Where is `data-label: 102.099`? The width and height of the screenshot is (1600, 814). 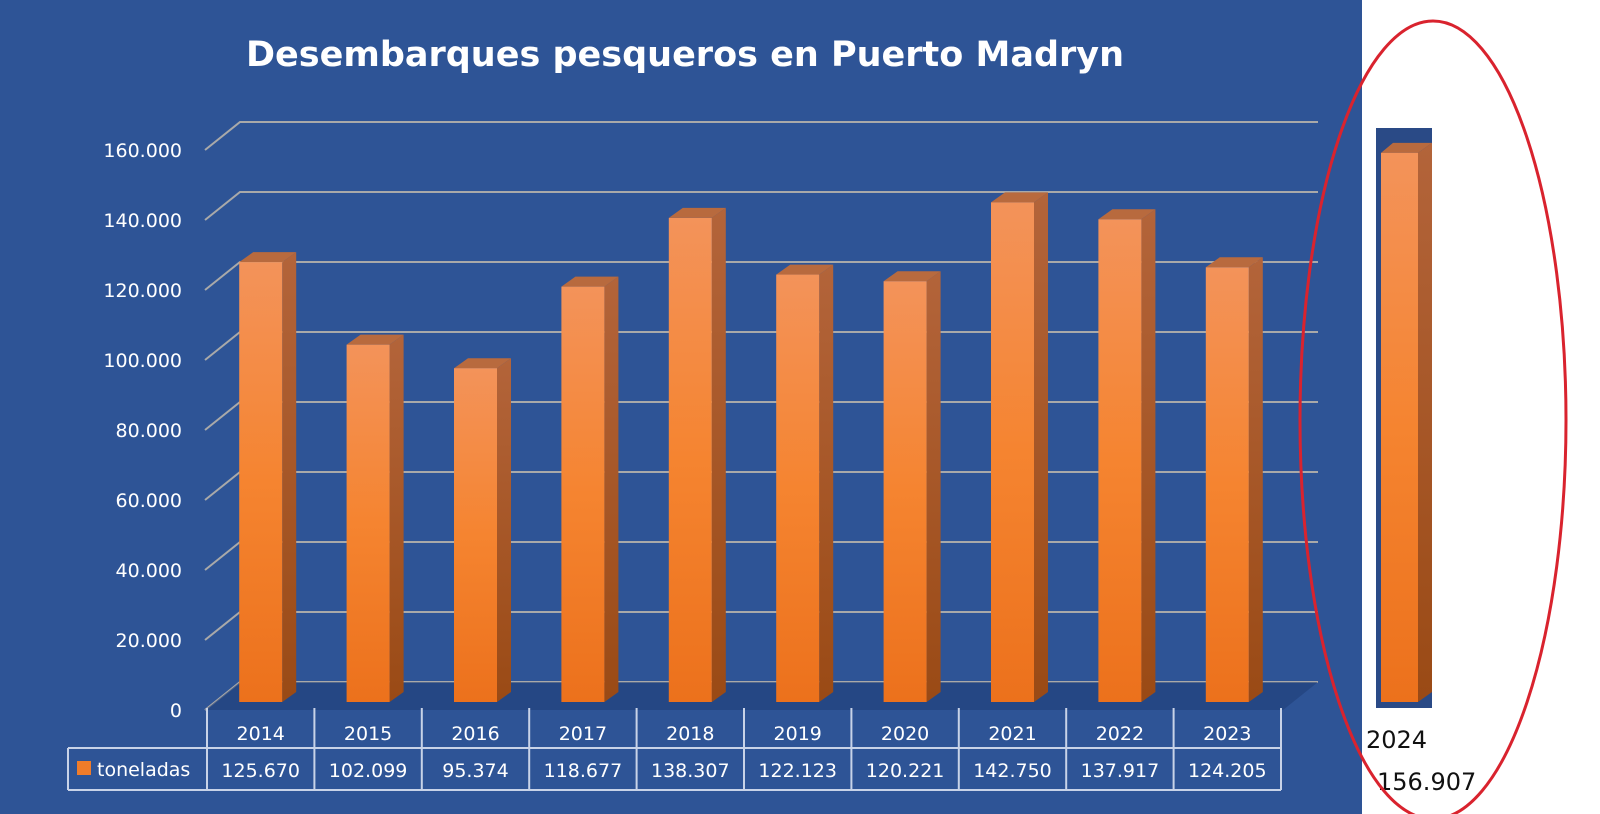 data-label: 102.099 is located at coordinates (368, 771).